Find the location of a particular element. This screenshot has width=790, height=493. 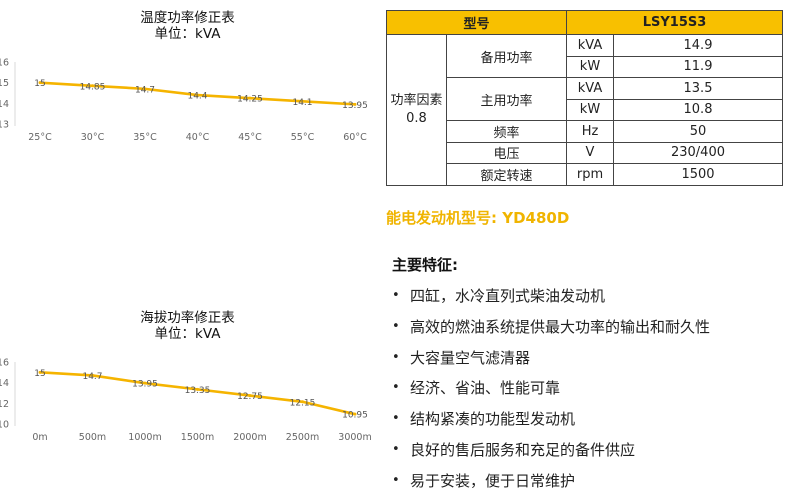

y-tick-label: 15 is located at coordinates (4, 83).